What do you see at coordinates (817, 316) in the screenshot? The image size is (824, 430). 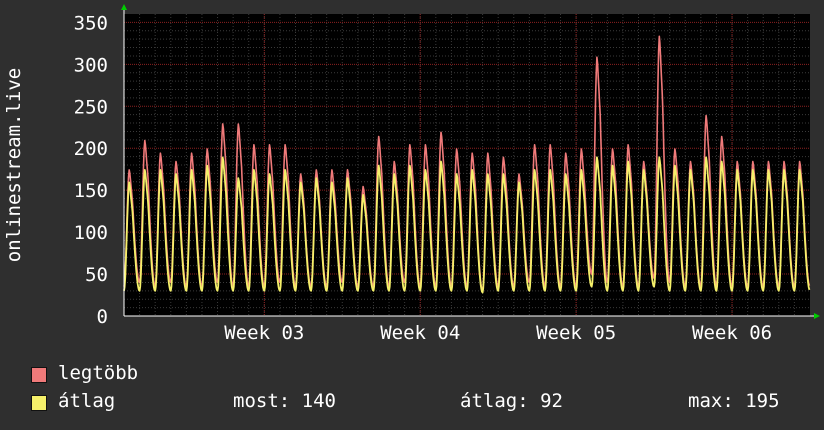 I see `x-axis-arrow-icon` at bounding box center [817, 316].